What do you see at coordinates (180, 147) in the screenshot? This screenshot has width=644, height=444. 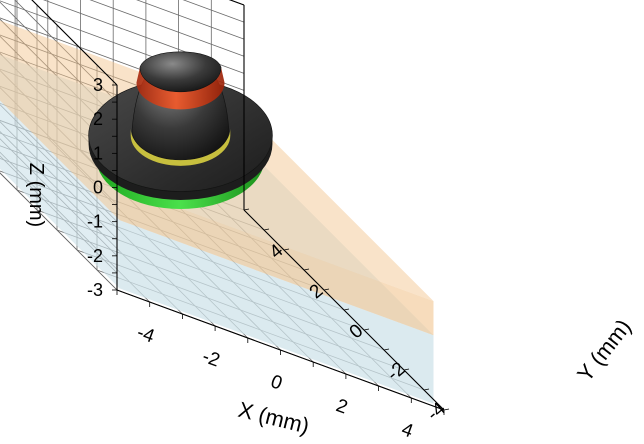 I see `yellow-ring` at bounding box center [180, 147].